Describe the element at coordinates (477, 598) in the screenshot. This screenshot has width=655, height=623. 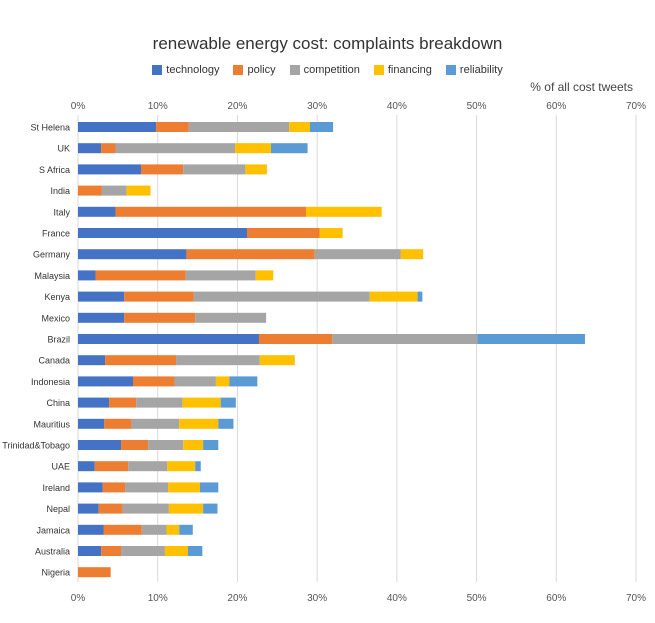
I see `x-tick-label-bottom: 50%` at that location.